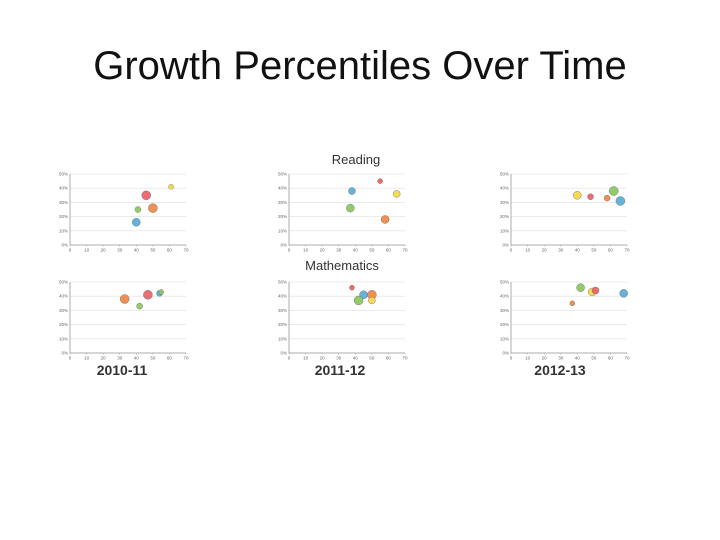  Describe the element at coordinates (560, 370) in the screenshot. I see `col-label-2012-13: 2012-13` at that location.